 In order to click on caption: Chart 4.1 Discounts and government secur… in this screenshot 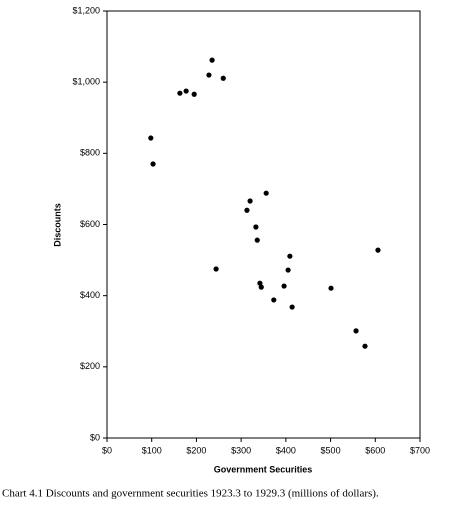, I will do `click(190, 494)`.